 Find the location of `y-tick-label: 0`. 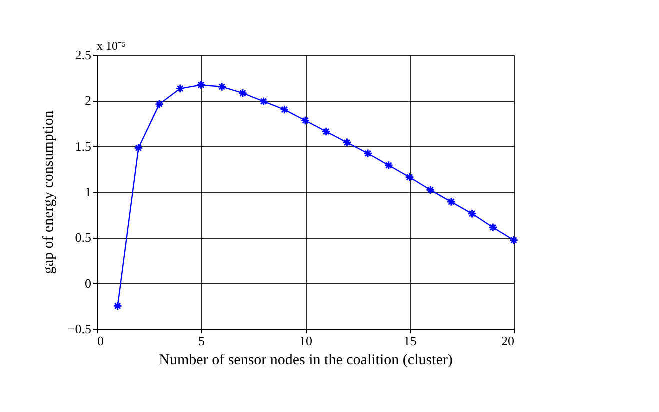

y-tick-label: 0 is located at coordinates (88, 283).